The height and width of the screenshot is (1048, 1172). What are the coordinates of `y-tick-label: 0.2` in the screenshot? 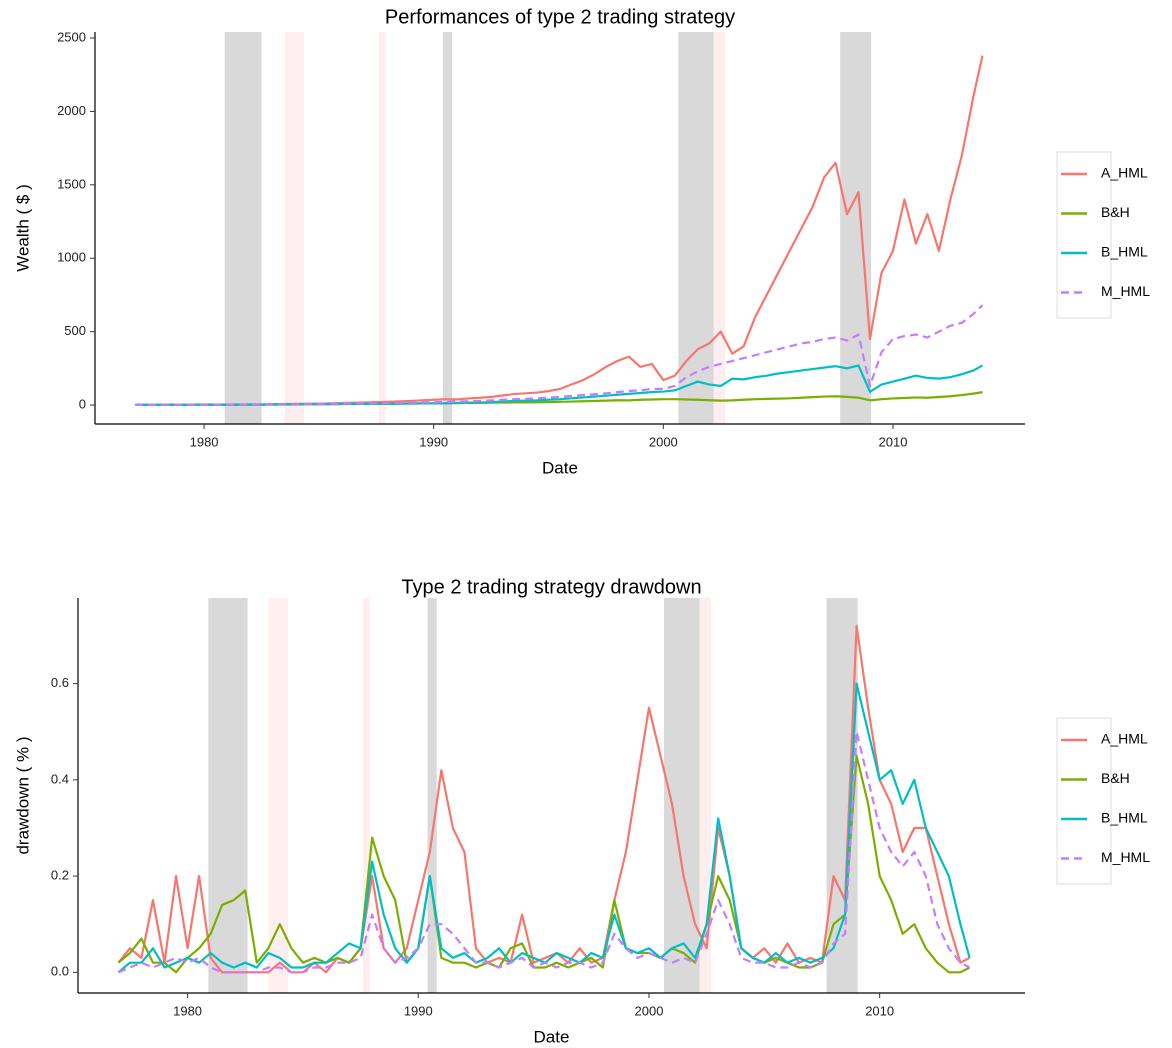 It's located at (60, 875).